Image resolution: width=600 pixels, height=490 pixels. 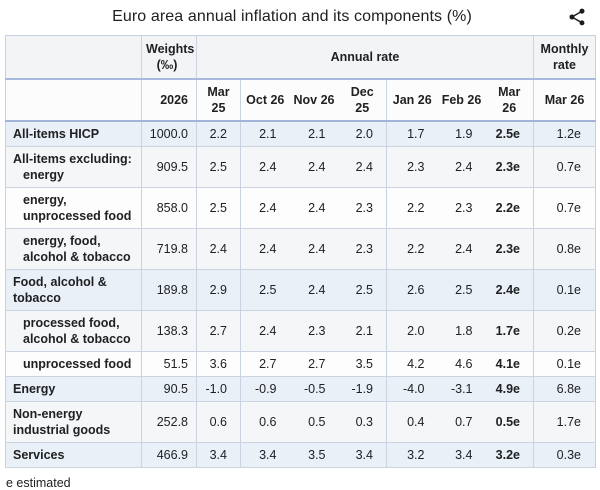 I want to click on row-label: All-items HICP, so click(x=73, y=134).